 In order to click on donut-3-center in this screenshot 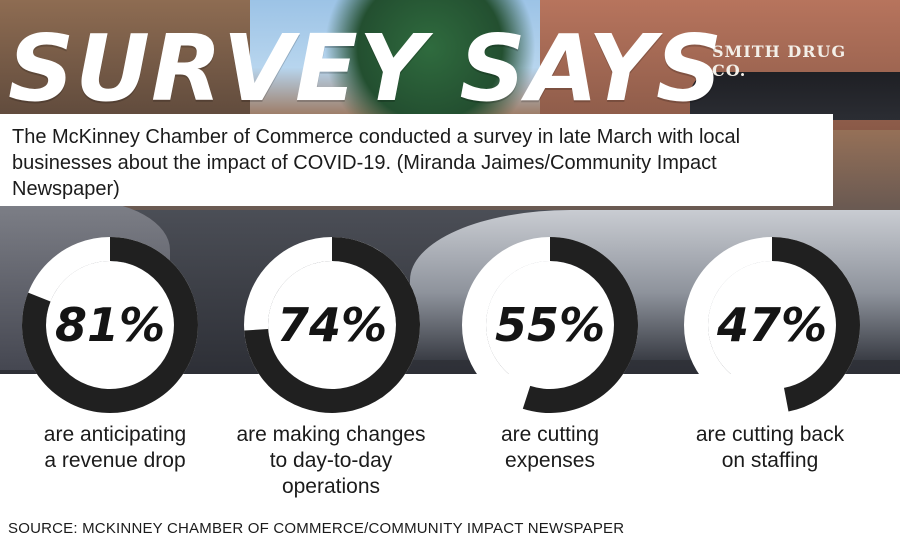, I will do `click(550, 325)`.